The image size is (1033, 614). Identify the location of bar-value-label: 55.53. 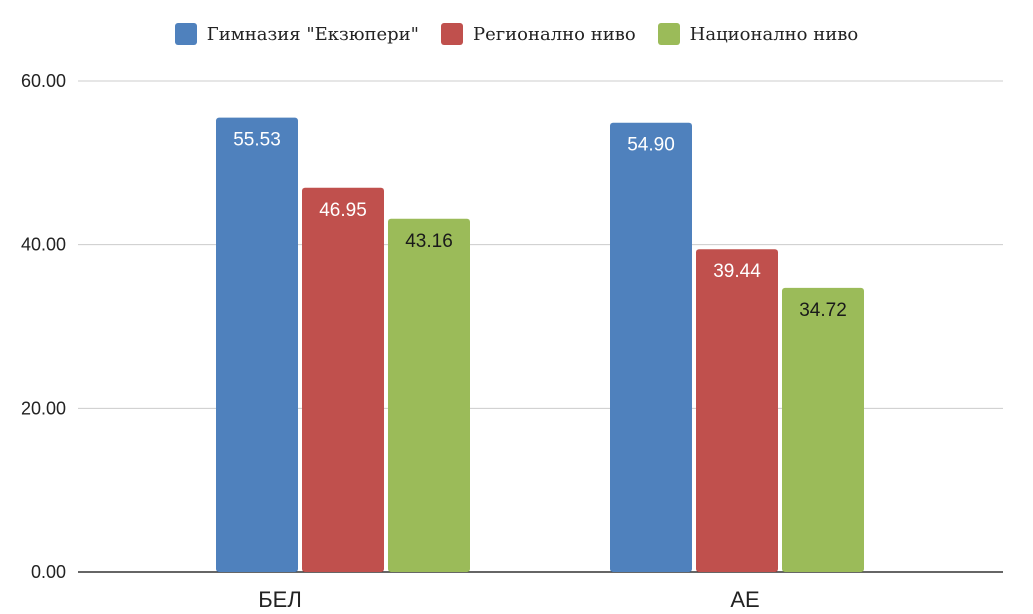
(257, 140).